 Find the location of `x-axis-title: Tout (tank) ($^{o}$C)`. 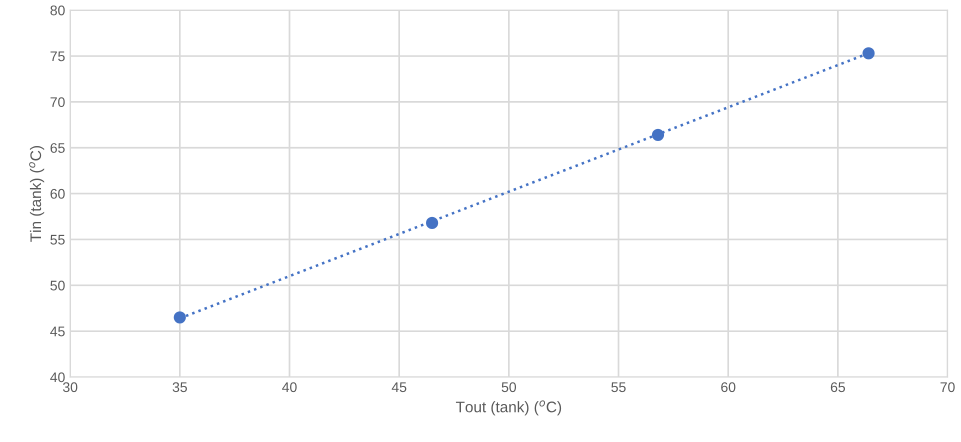

x-axis-title: Tout (tank) ($^{o}$C) is located at coordinates (509, 408).